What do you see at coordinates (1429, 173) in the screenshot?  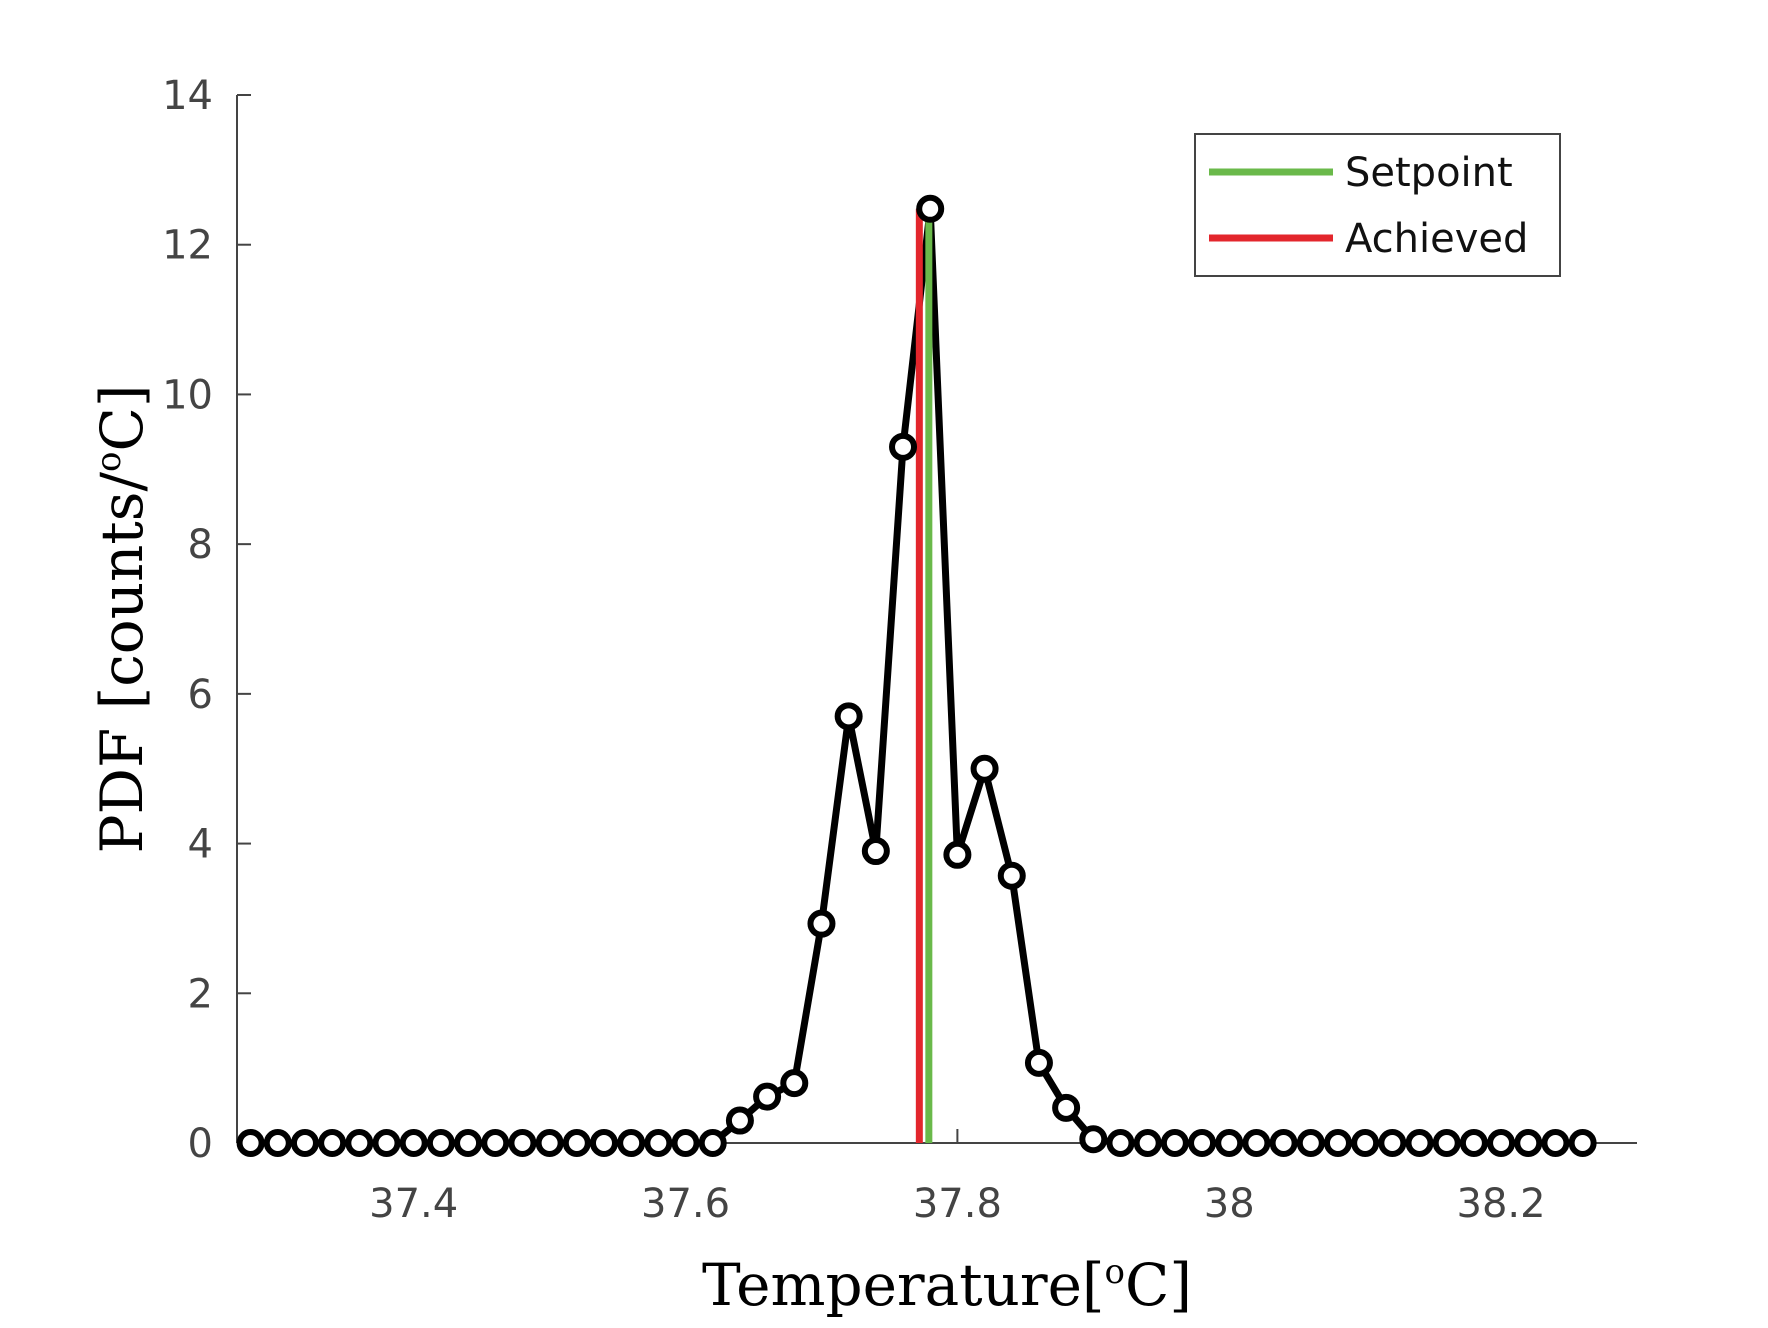 I see `legend-label-setpoint: Setpoint` at bounding box center [1429, 173].